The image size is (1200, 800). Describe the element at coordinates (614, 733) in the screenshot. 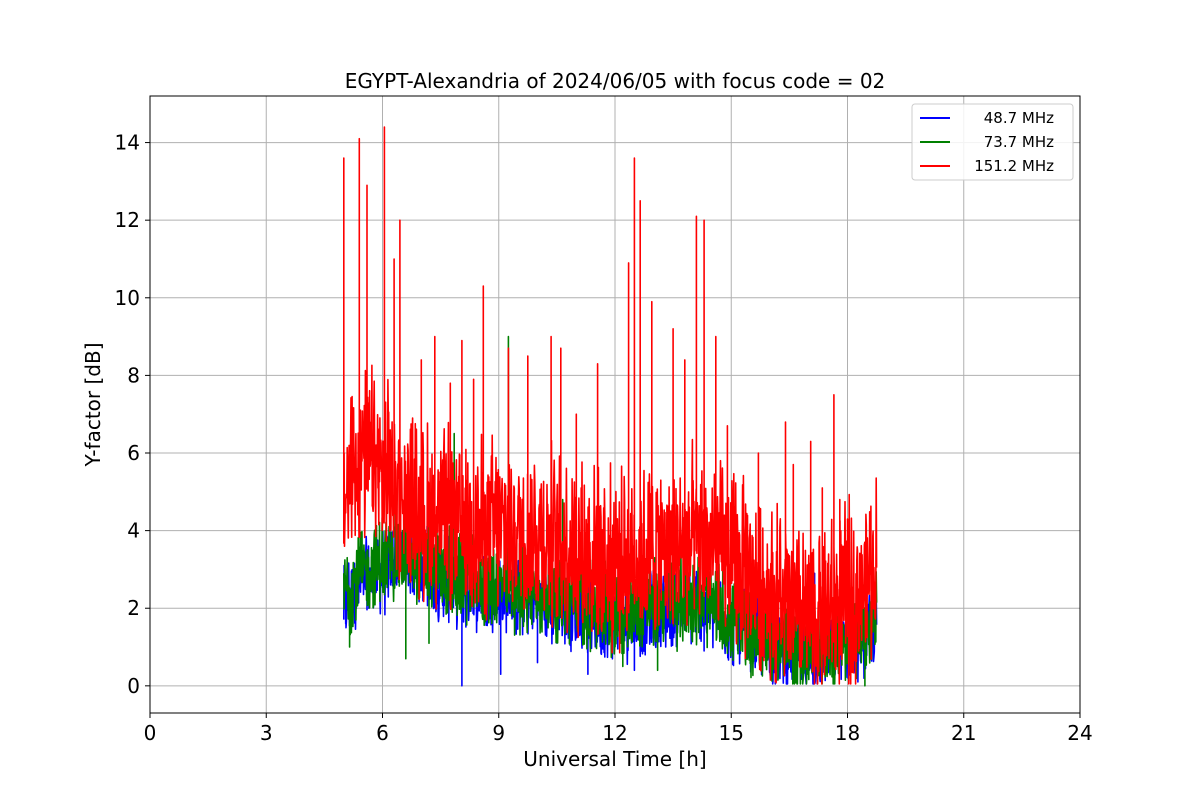

I see `x-tick-label: 12` at that location.